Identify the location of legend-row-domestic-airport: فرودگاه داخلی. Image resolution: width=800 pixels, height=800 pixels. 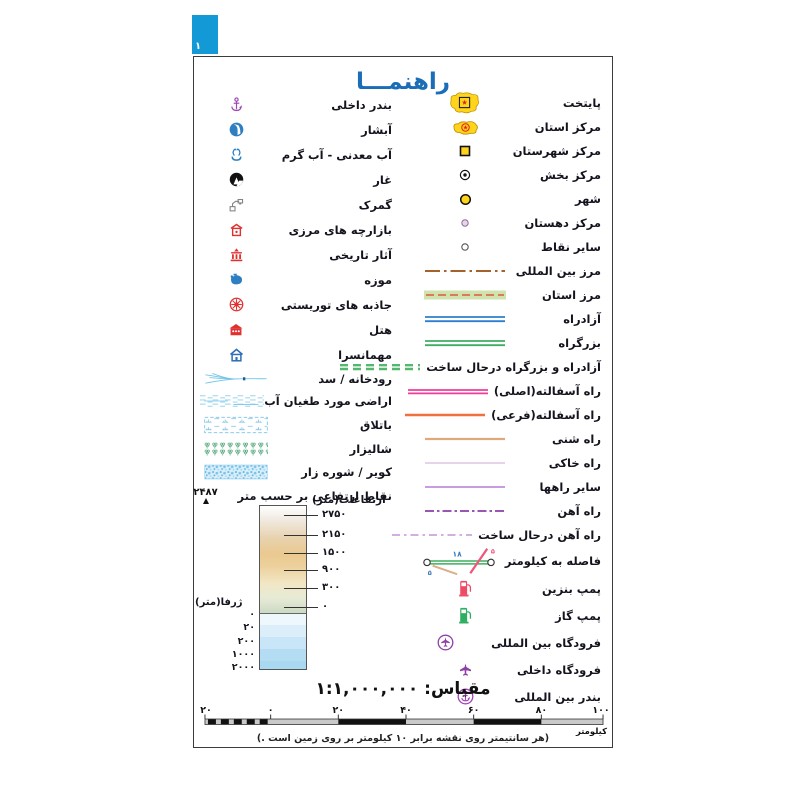
(510, 669).